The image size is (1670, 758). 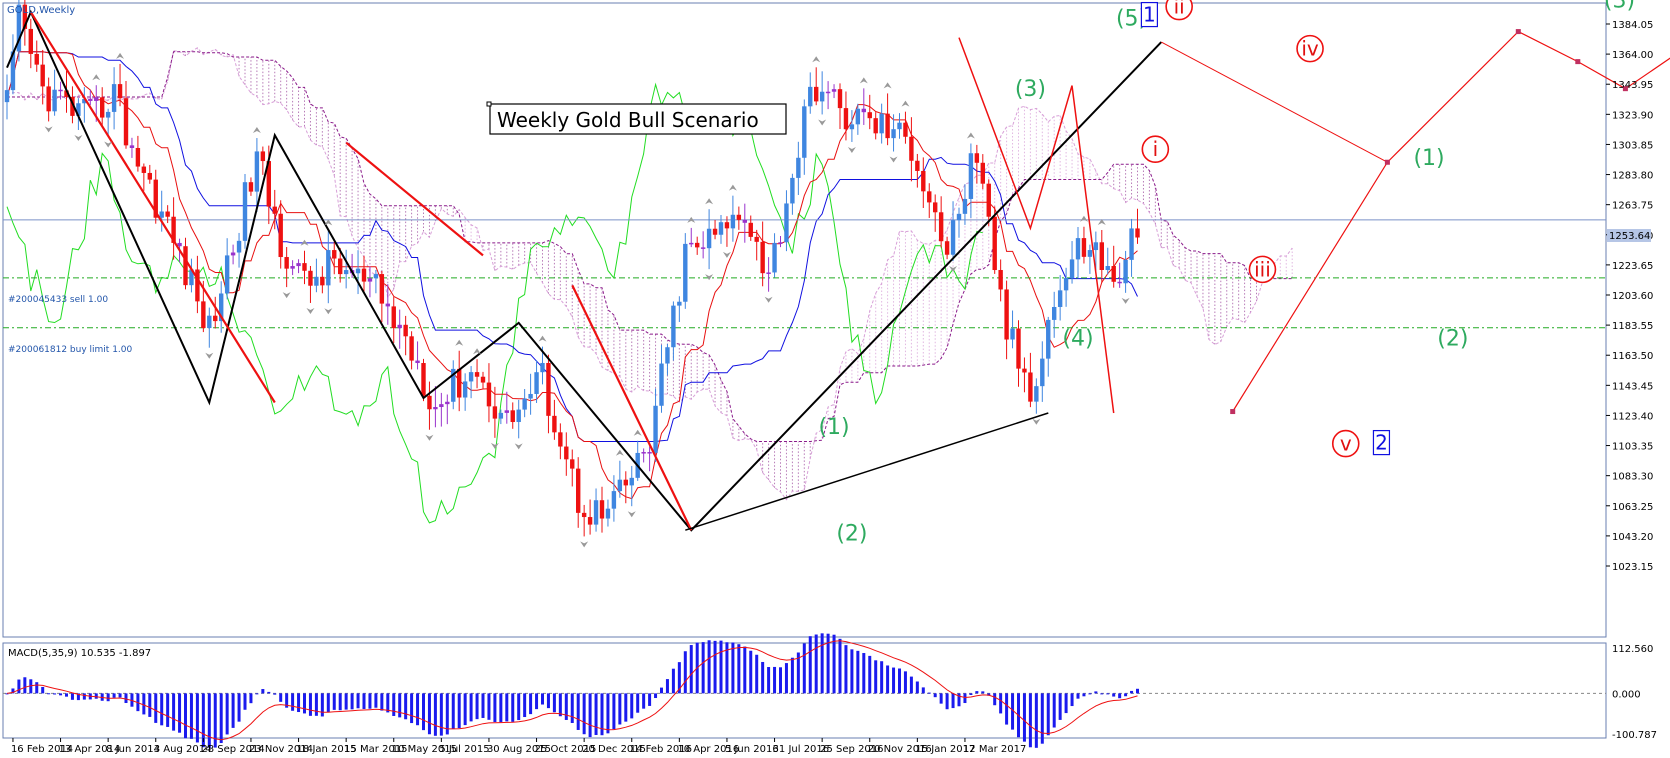 What do you see at coordinates (1632, 386) in the screenshot?
I see `price-tick-label: 1143.45` at bounding box center [1632, 386].